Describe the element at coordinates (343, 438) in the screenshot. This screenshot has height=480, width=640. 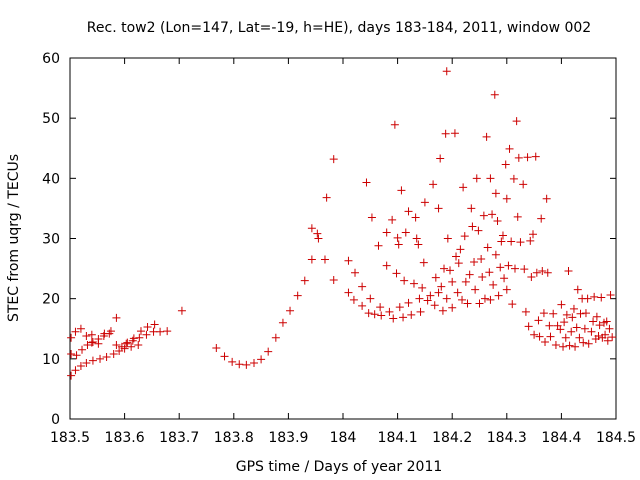
I see `x-tick-label: 184` at that location.